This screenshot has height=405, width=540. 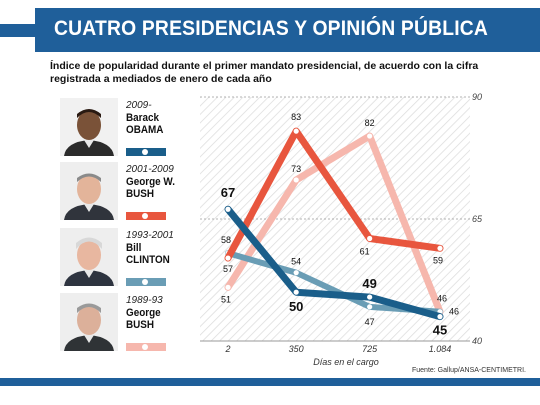 What do you see at coordinates (143, 313) in the screenshot?
I see `legend-first-name: George` at bounding box center [143, 313].